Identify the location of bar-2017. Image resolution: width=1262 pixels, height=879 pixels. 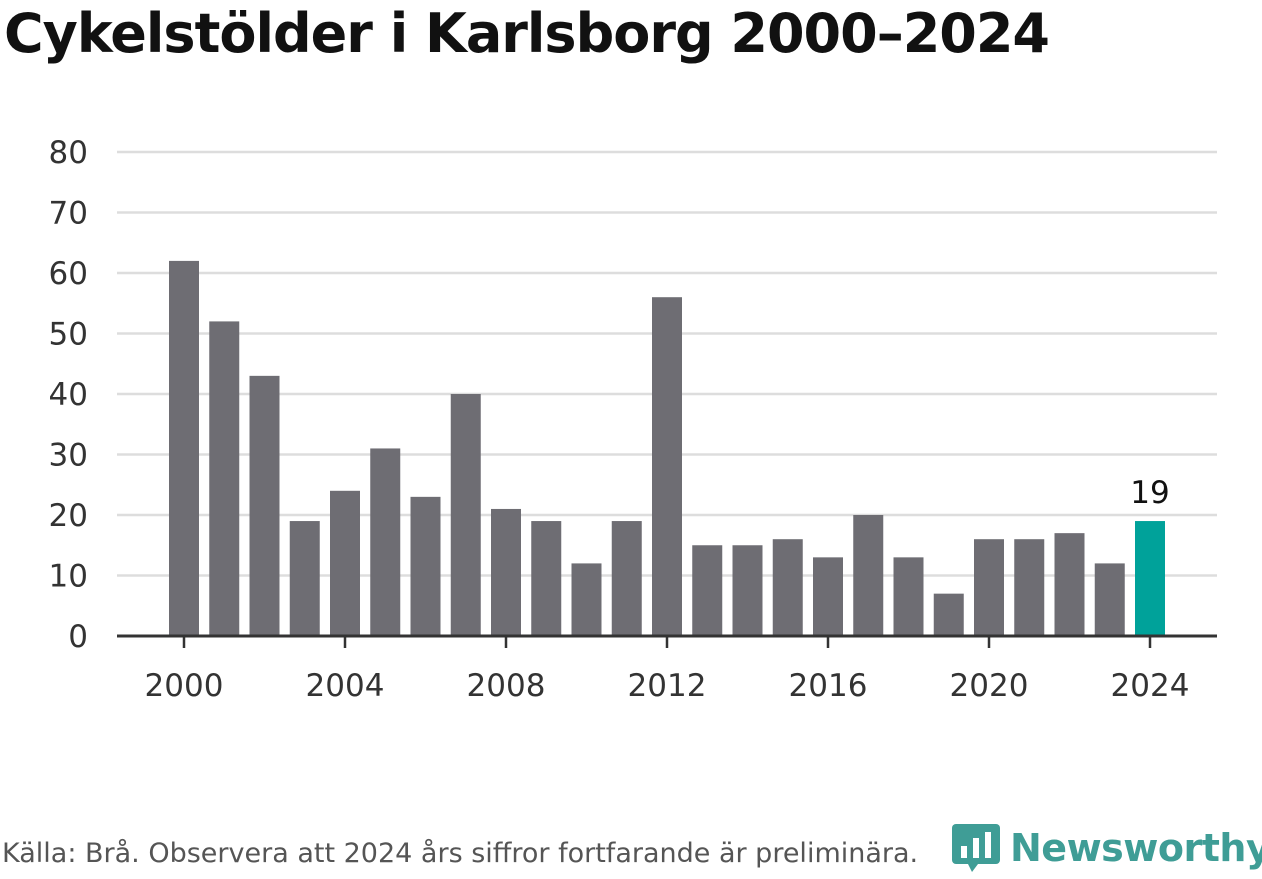
(868, 575).